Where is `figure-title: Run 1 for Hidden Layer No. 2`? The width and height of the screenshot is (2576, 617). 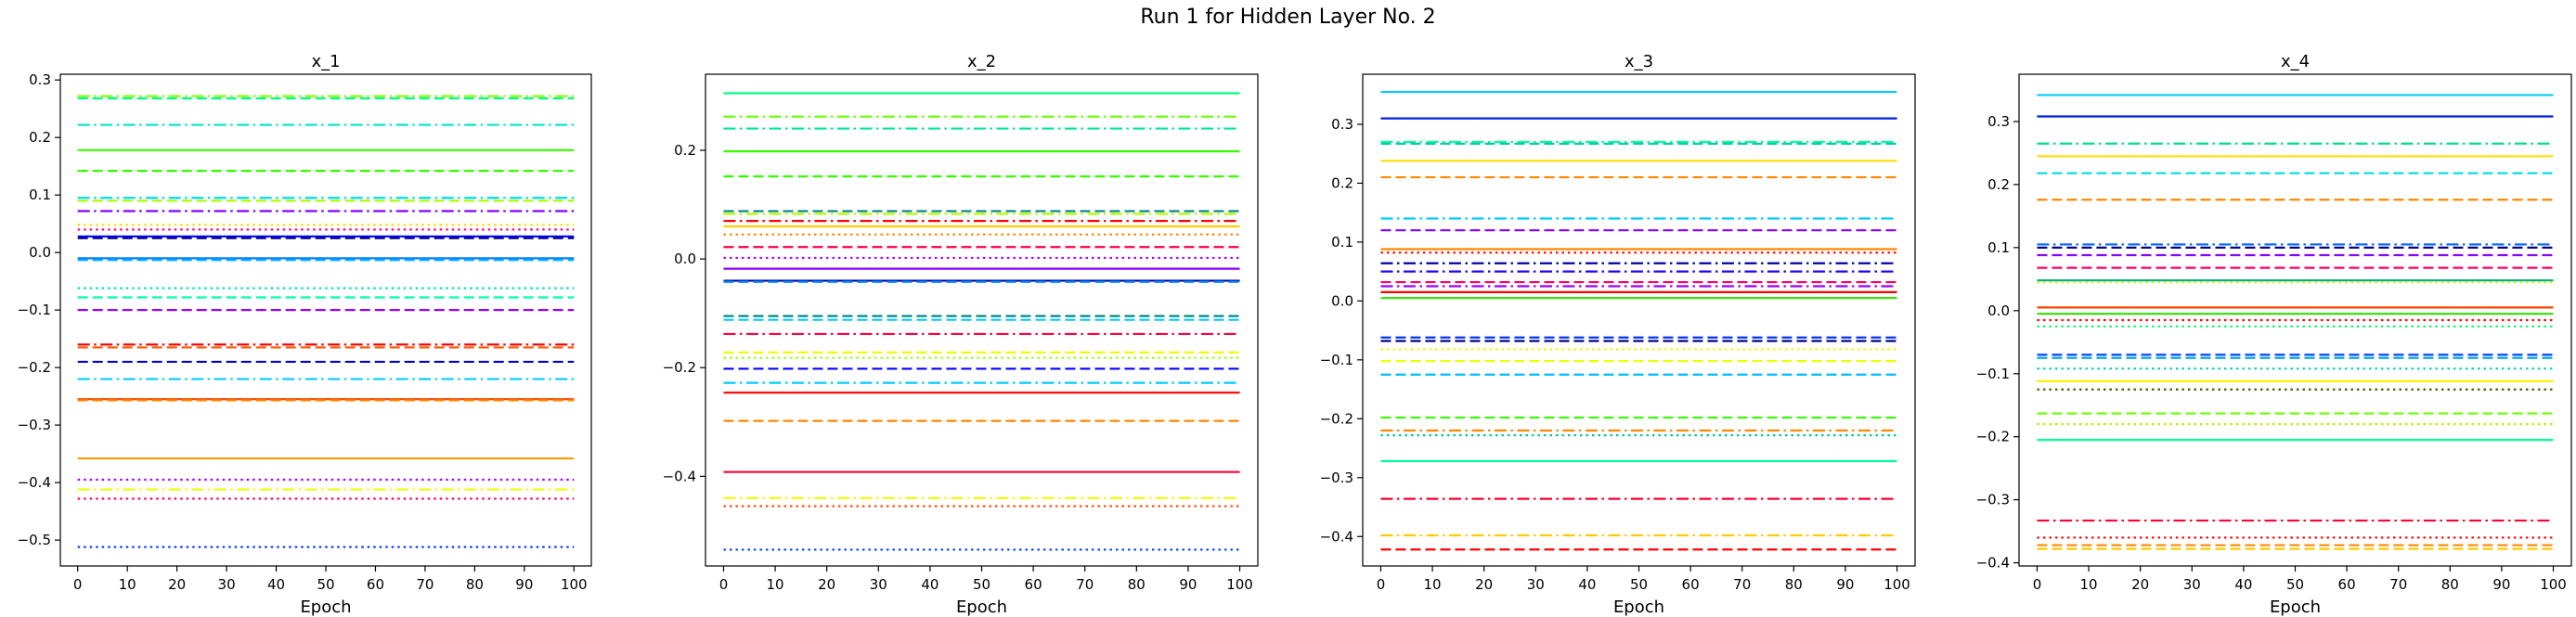
figure-title: Run 1 for Hidden Layer No. 2 is located at coordinates (1288, 17).